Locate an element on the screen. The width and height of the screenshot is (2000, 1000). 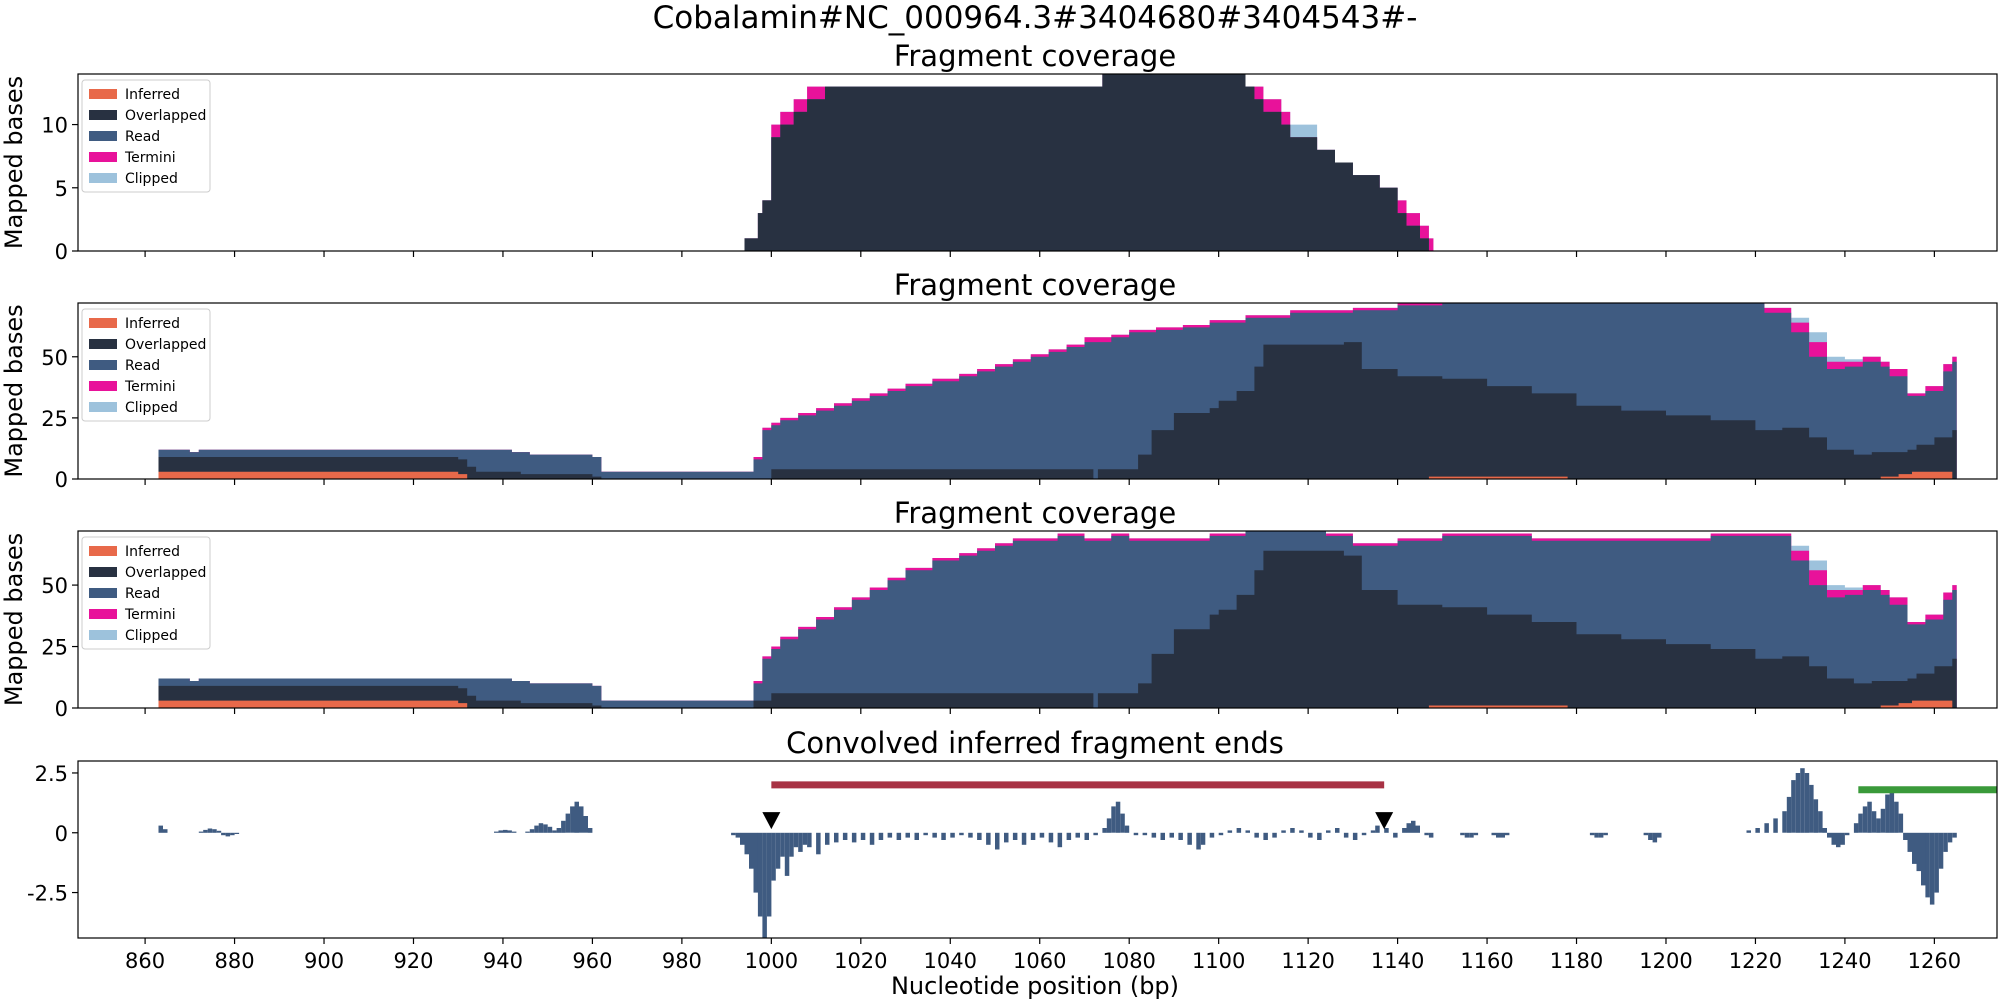
x-tick-label: 1100 is located at coordinates (1218, 961).